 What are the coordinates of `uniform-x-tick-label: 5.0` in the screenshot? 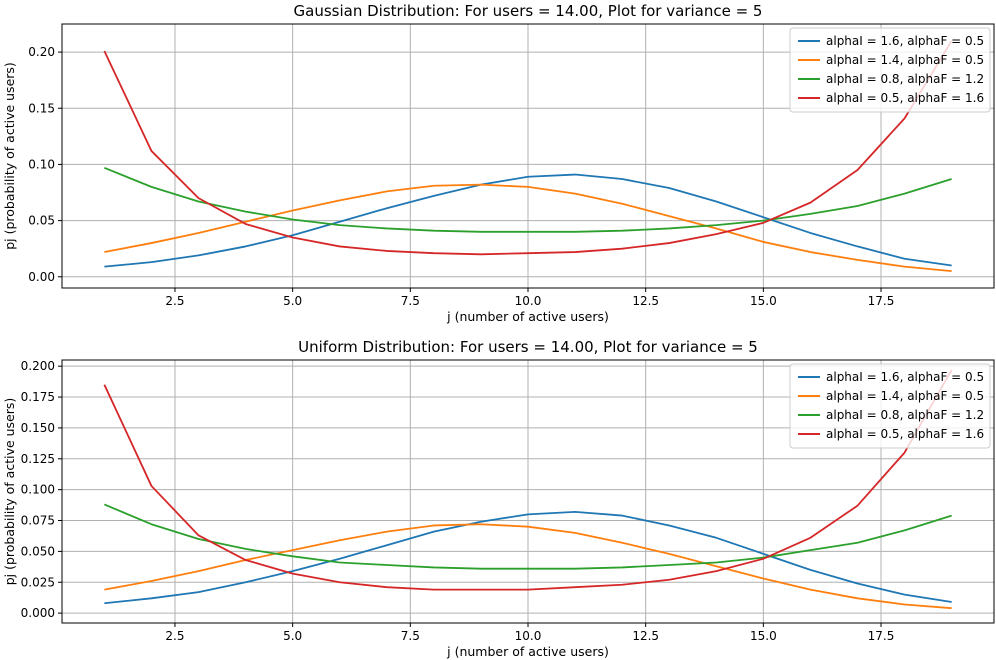 It's located at (292, 636).